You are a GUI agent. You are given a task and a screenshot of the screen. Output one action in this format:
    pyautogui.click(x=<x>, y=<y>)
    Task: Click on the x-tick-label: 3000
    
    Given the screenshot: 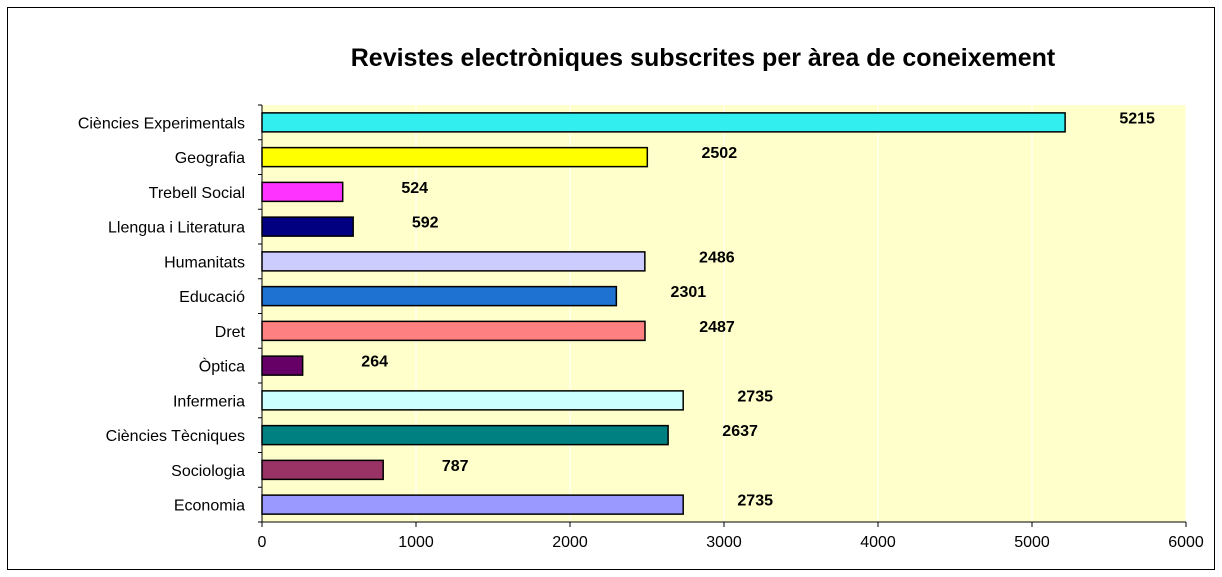 What is the action you would take?
    pyautogui.click(x=724, y=542)
    